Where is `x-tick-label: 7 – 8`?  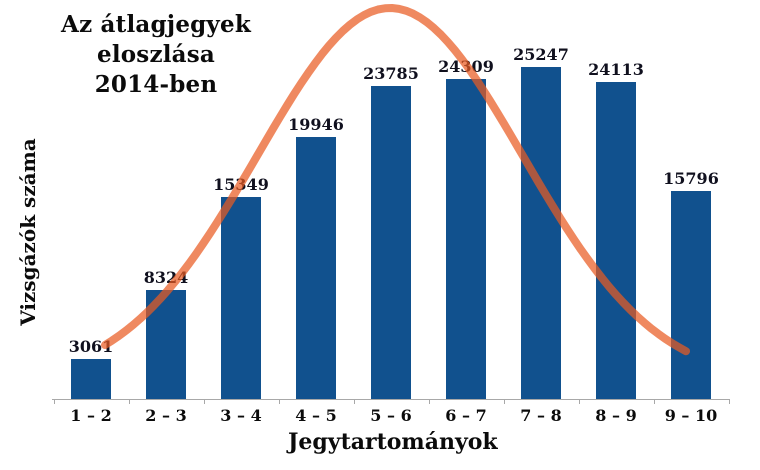 x-tick-label: 7 – 8 is located at coordinates (541, 415).